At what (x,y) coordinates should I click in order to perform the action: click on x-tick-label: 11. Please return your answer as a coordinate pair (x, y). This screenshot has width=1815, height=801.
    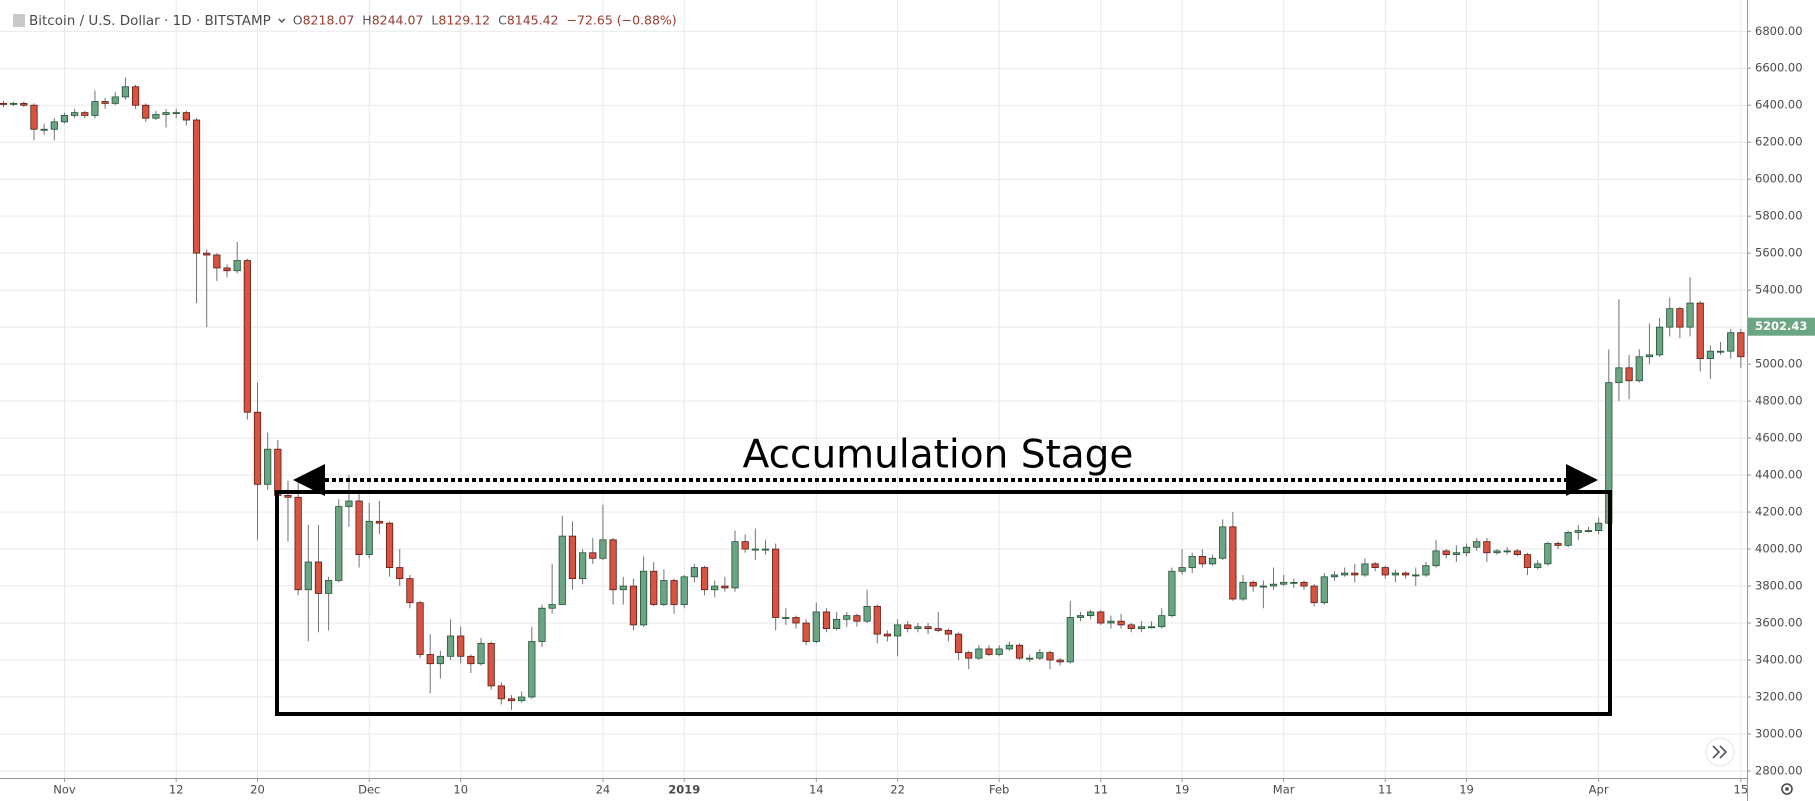
    Looking at the image, I should click on (1100, 790).